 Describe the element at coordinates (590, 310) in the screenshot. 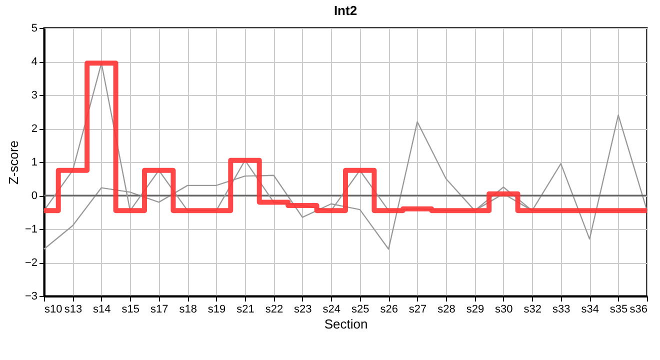

I see `x-tick-label: s34` at that location.